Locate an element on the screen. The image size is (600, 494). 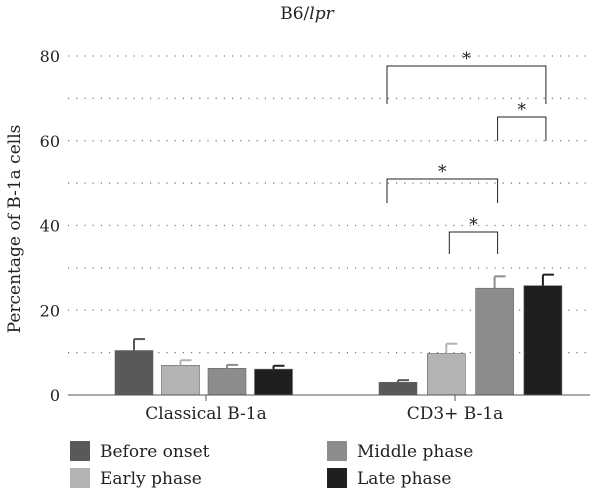
y-tick-labels: 0 20 40 60 80 is located at coordinates (50, 226).